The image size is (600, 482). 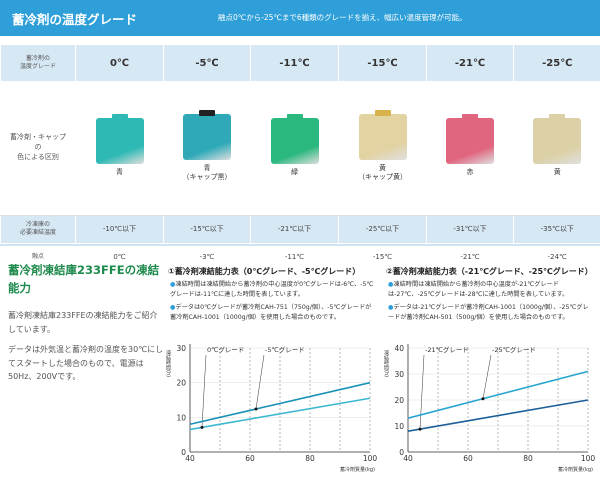 I want to click on chart2-heading: ②蓄冷剤凍結能力表（-21℃グレード、-25℃グレード）, so click(x=489, y=271).